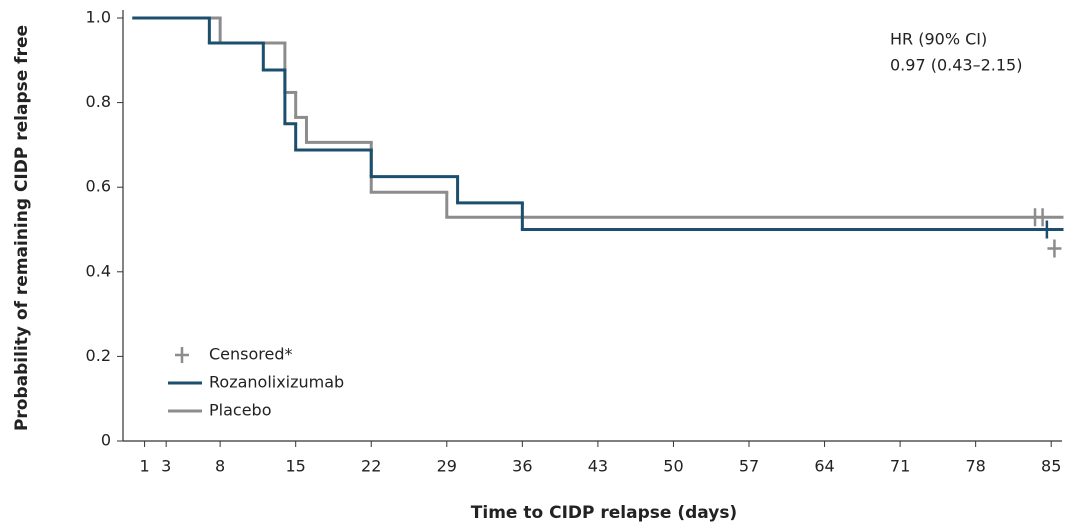  What do you see at coordinates (220, 466) in the screenshot?
I see `x-tick-label: 8` at bounding box center [220, 466].